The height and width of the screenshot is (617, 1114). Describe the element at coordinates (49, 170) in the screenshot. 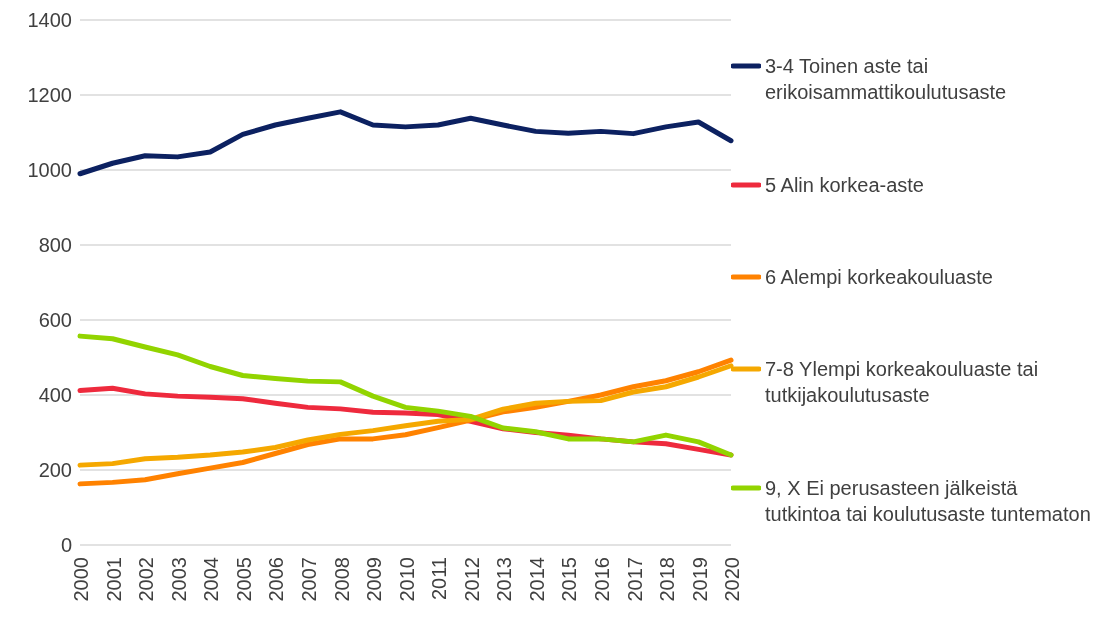

I see `y-tick-label: 1000` at that location.